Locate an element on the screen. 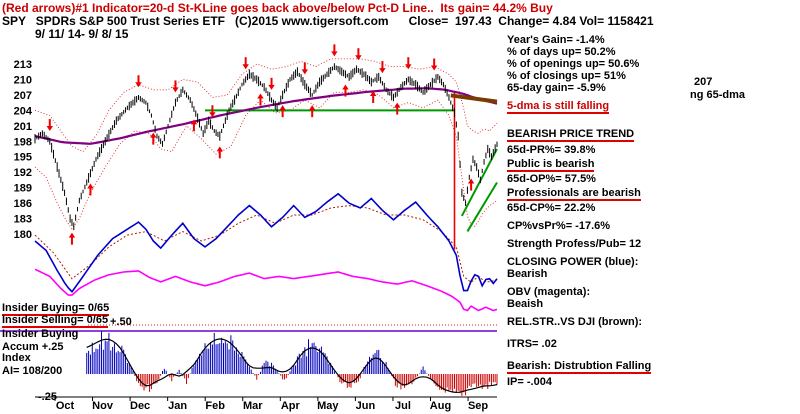 Image resolution: width=800 pixels, height=414 pixels. years-gain-stat: Year's Gain= -1.4% is located at coordinates (556, 40).